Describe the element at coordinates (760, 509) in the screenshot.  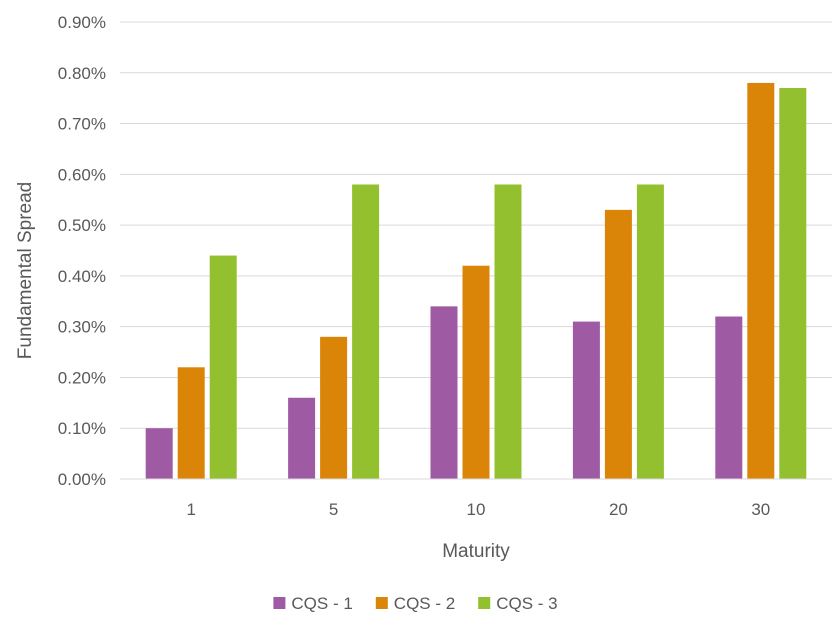
I see `x-tick-label: 30` at that location.